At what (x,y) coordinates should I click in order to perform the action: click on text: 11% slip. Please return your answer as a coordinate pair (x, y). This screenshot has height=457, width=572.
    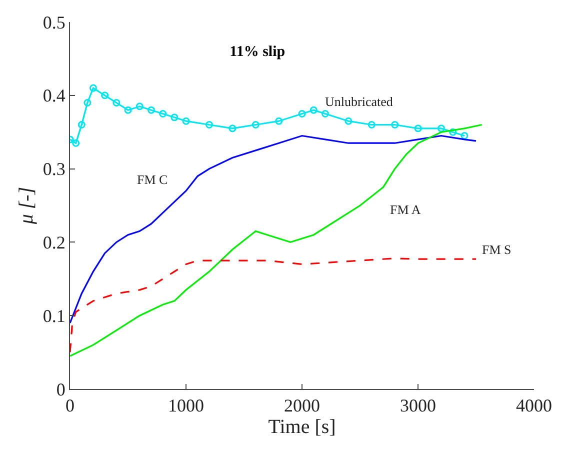
    Looking at the image, I should click on (258, 52).